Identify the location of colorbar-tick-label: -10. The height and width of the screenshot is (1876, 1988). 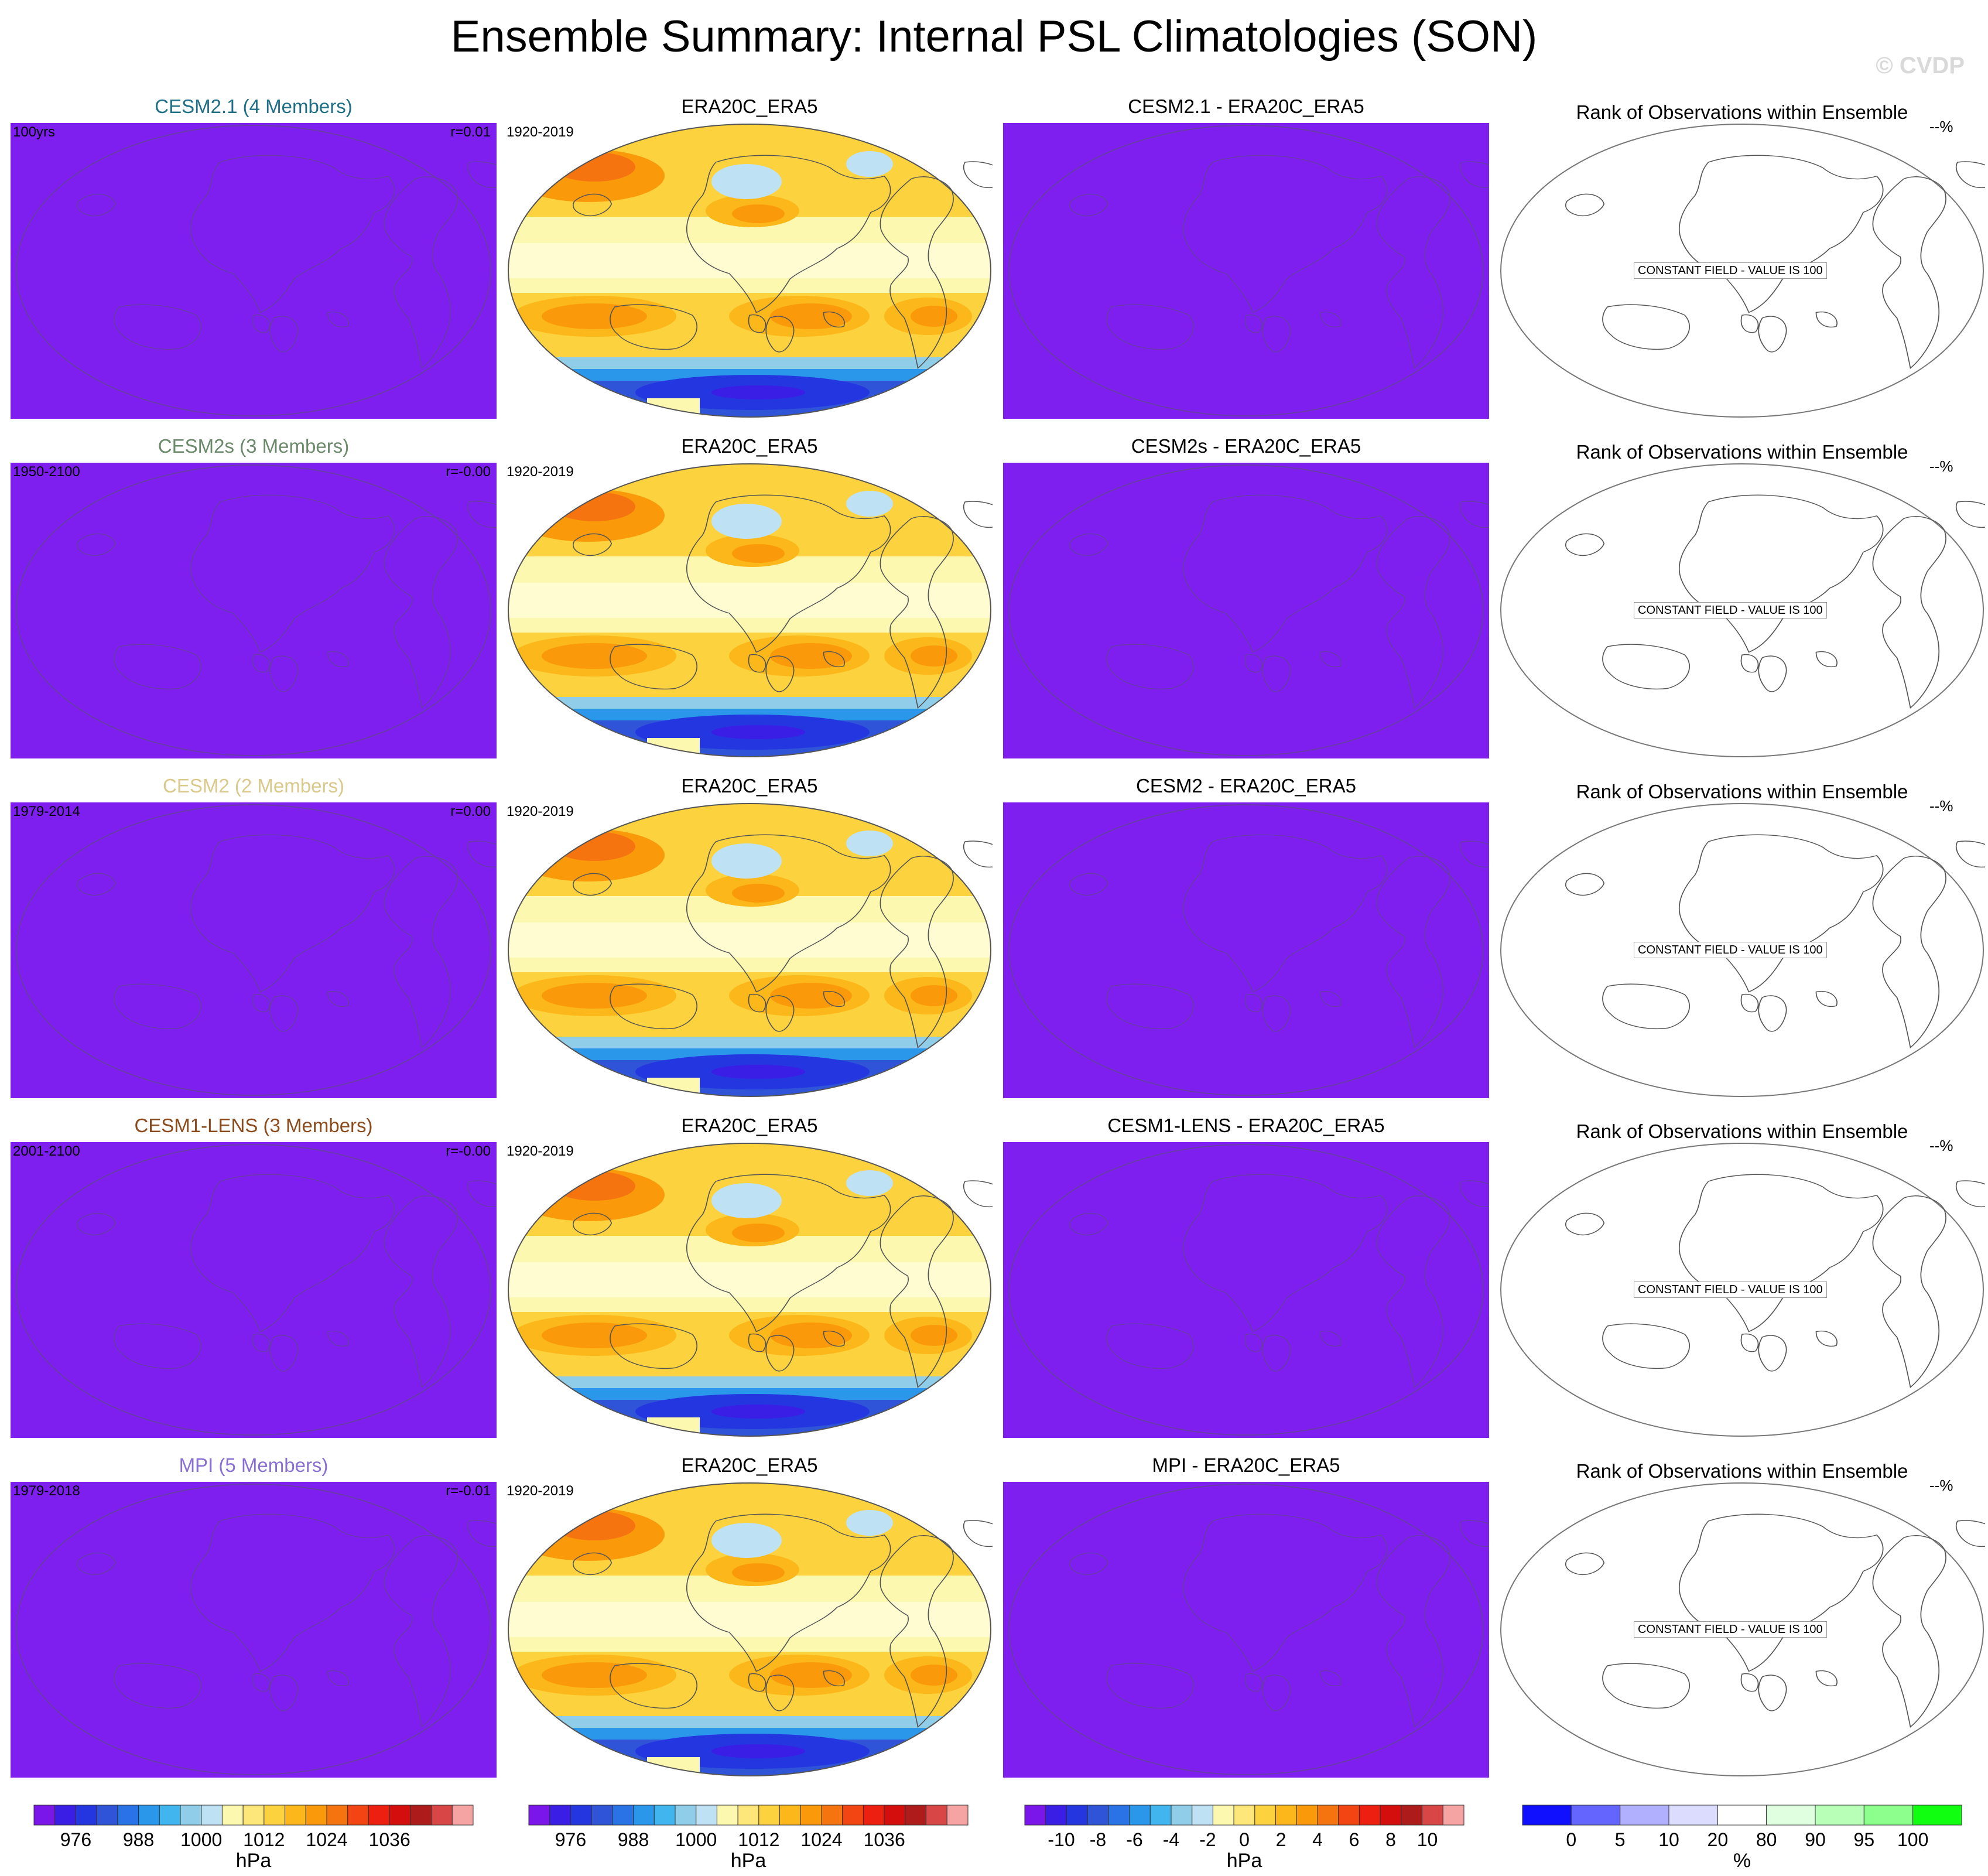
(1061, 1839).